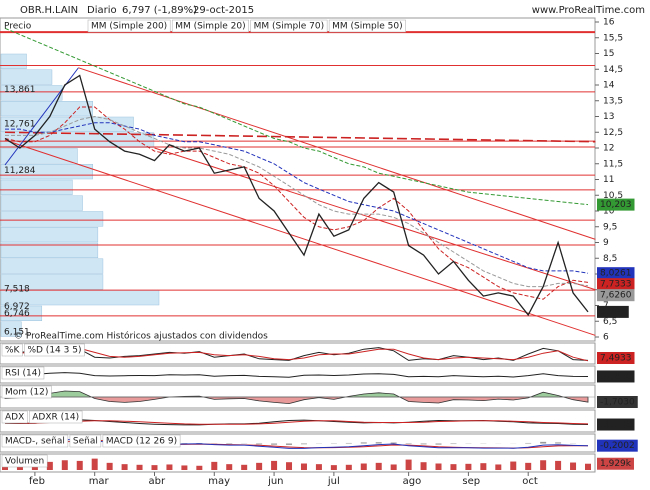 Image resolution: width=650 pixels, height=490 pixels. Describe the element at coordinates (20, 171) in the screenshot. I see `profile-label: 11,284` at that location.